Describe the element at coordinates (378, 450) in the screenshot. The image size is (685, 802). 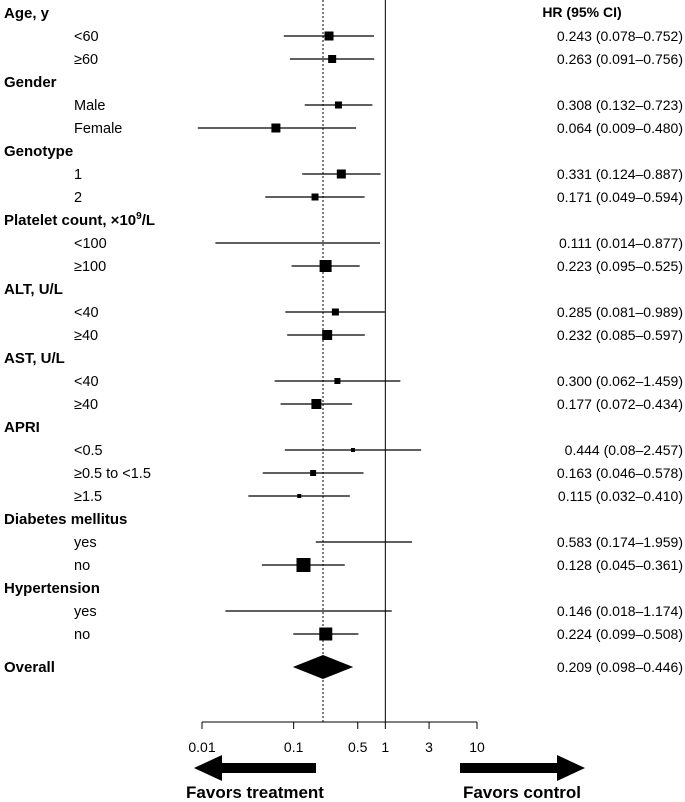
I see `subgroup-row: <0.5 0.444 (0.08–2.457)` at that location.